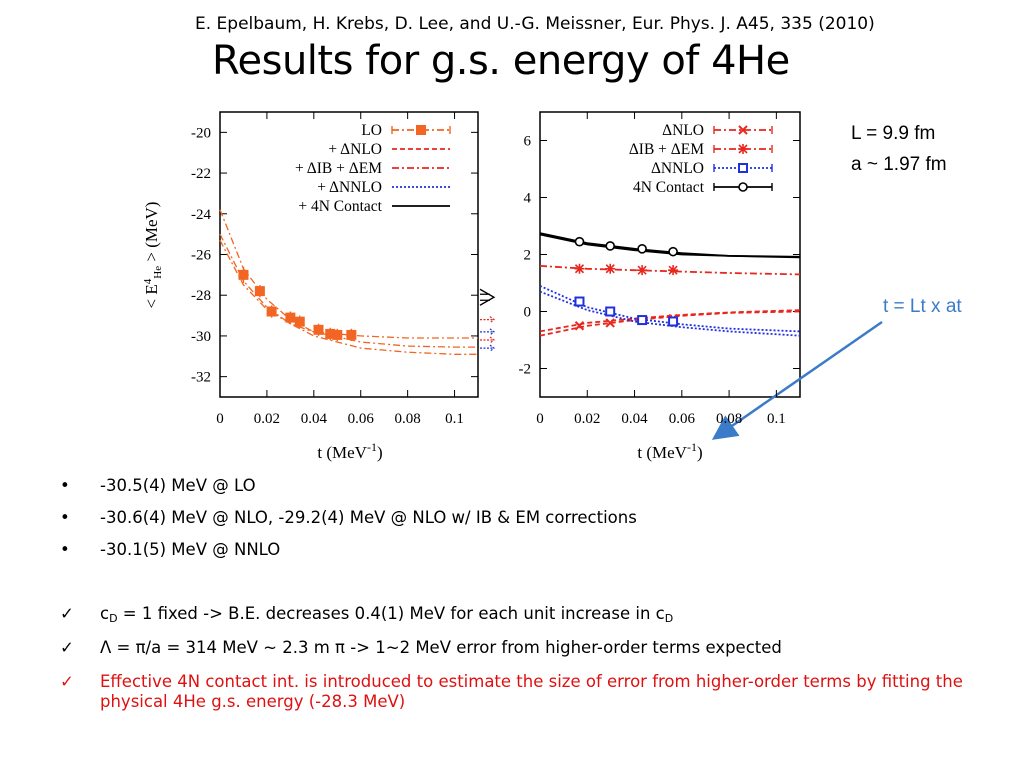  Describe the element at coordinates (267, 419) in the screenshot. I see `left-x-tick-label: 0.02` at that location.